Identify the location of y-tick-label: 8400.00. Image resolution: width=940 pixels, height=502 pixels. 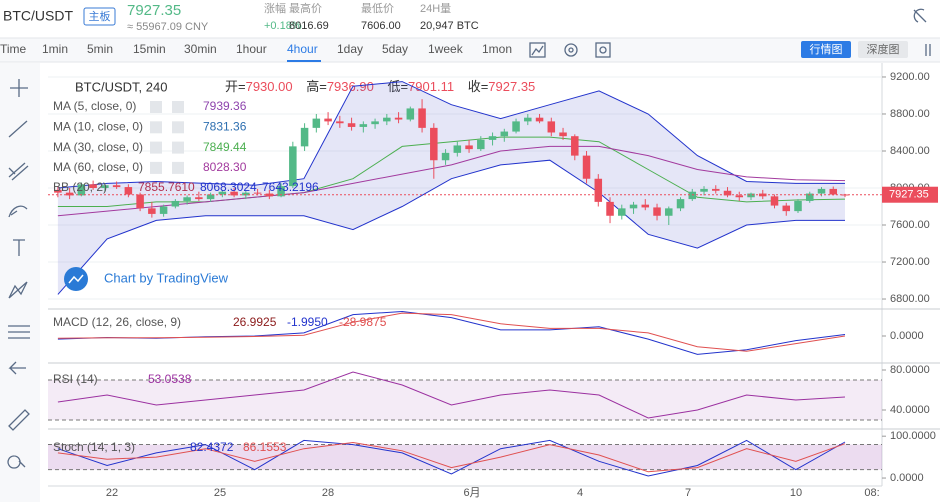
(910, 151).